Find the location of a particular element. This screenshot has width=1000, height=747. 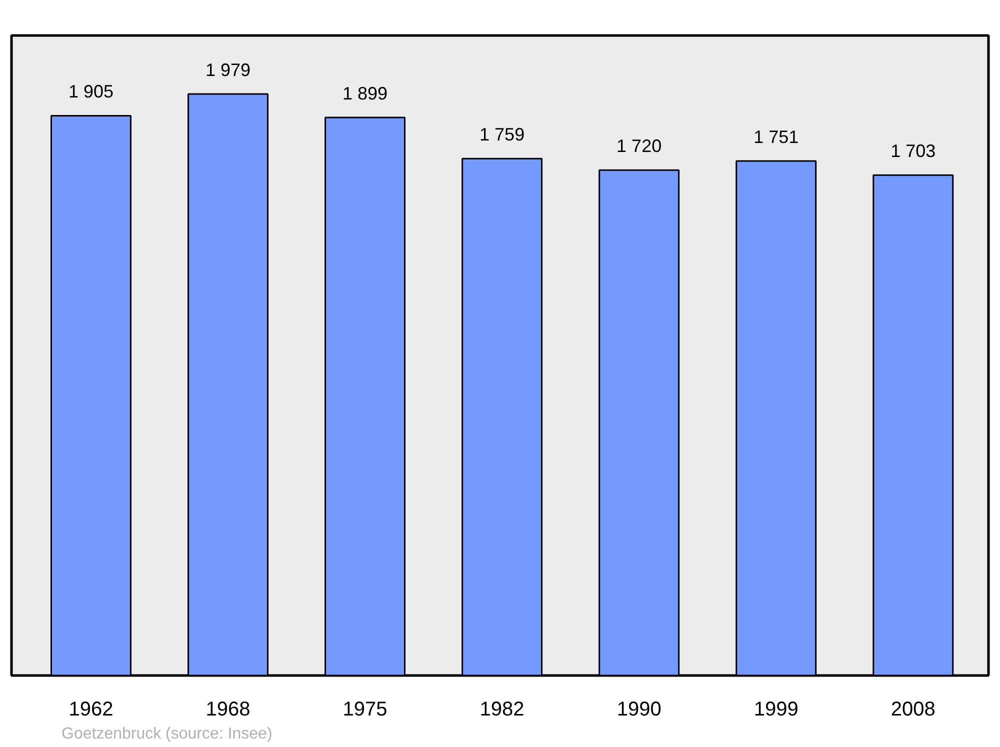

x-tick-label: 1968 is located at coordinates (228, 709).